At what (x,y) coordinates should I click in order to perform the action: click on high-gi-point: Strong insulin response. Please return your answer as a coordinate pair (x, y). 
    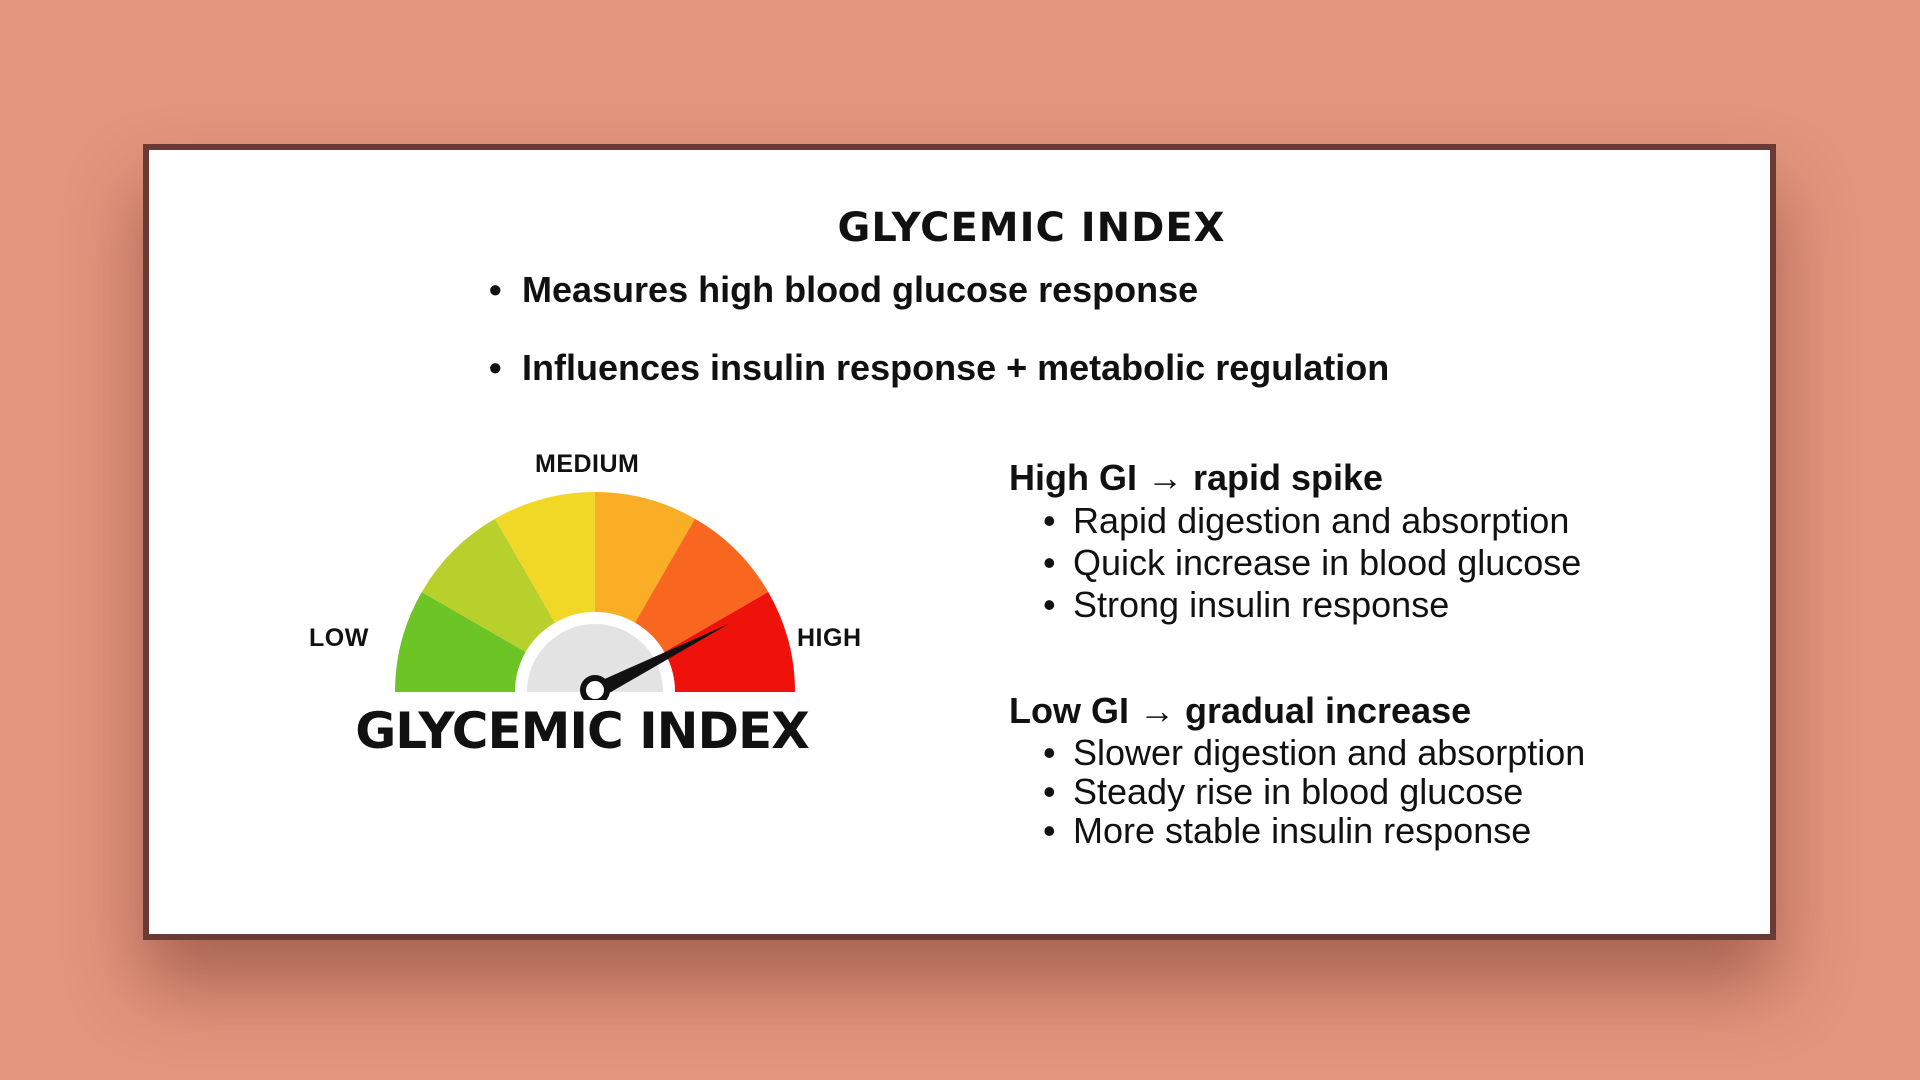
    Looking at the image, I should click on (1312, 605).